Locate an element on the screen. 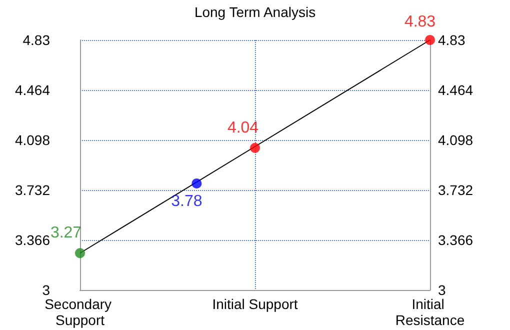  x-tick-label: Initial Resistance is located at coordinates (430, 312).